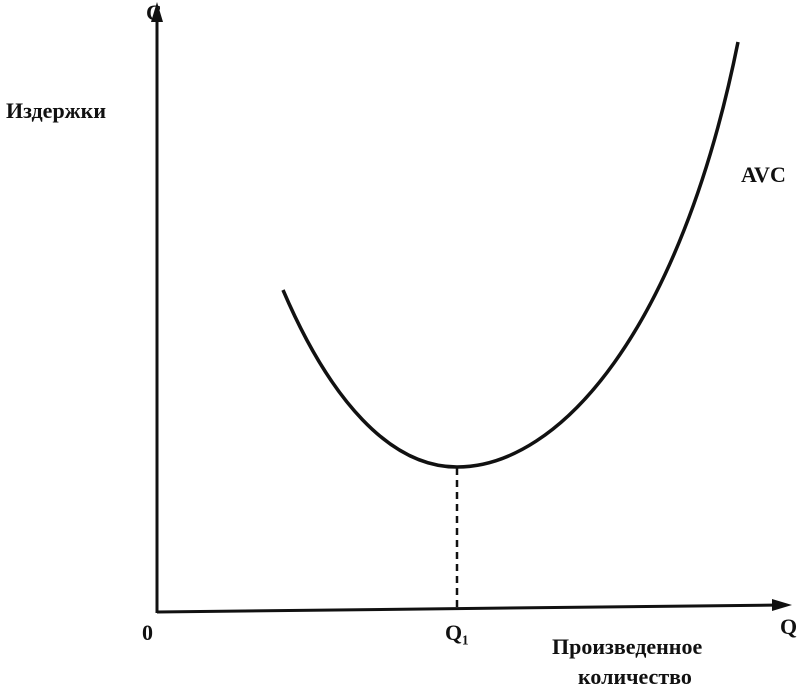  What do you see at coordinates (627, 646) in the screenshot?
I see `x-axis-label-line: Произведенное` at bounding box center [627, 646].